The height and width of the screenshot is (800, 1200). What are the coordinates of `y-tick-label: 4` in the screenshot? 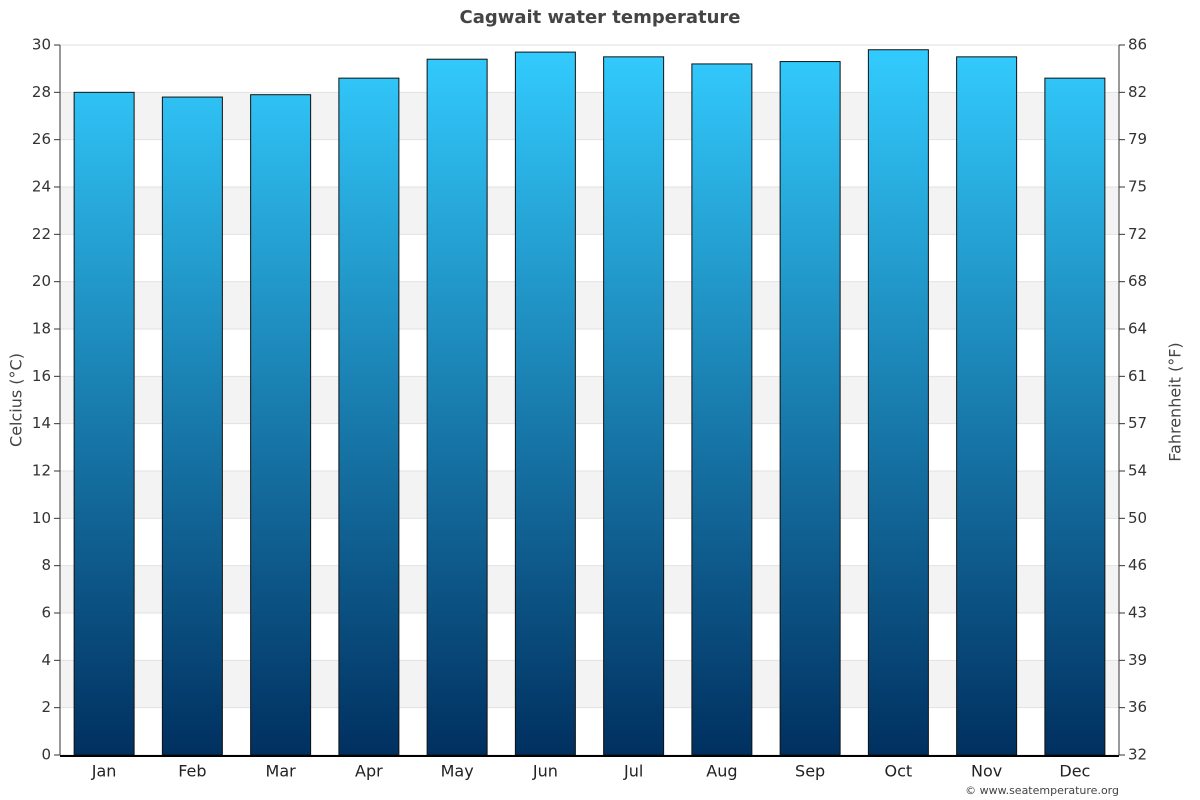 It's located at (46, 660).